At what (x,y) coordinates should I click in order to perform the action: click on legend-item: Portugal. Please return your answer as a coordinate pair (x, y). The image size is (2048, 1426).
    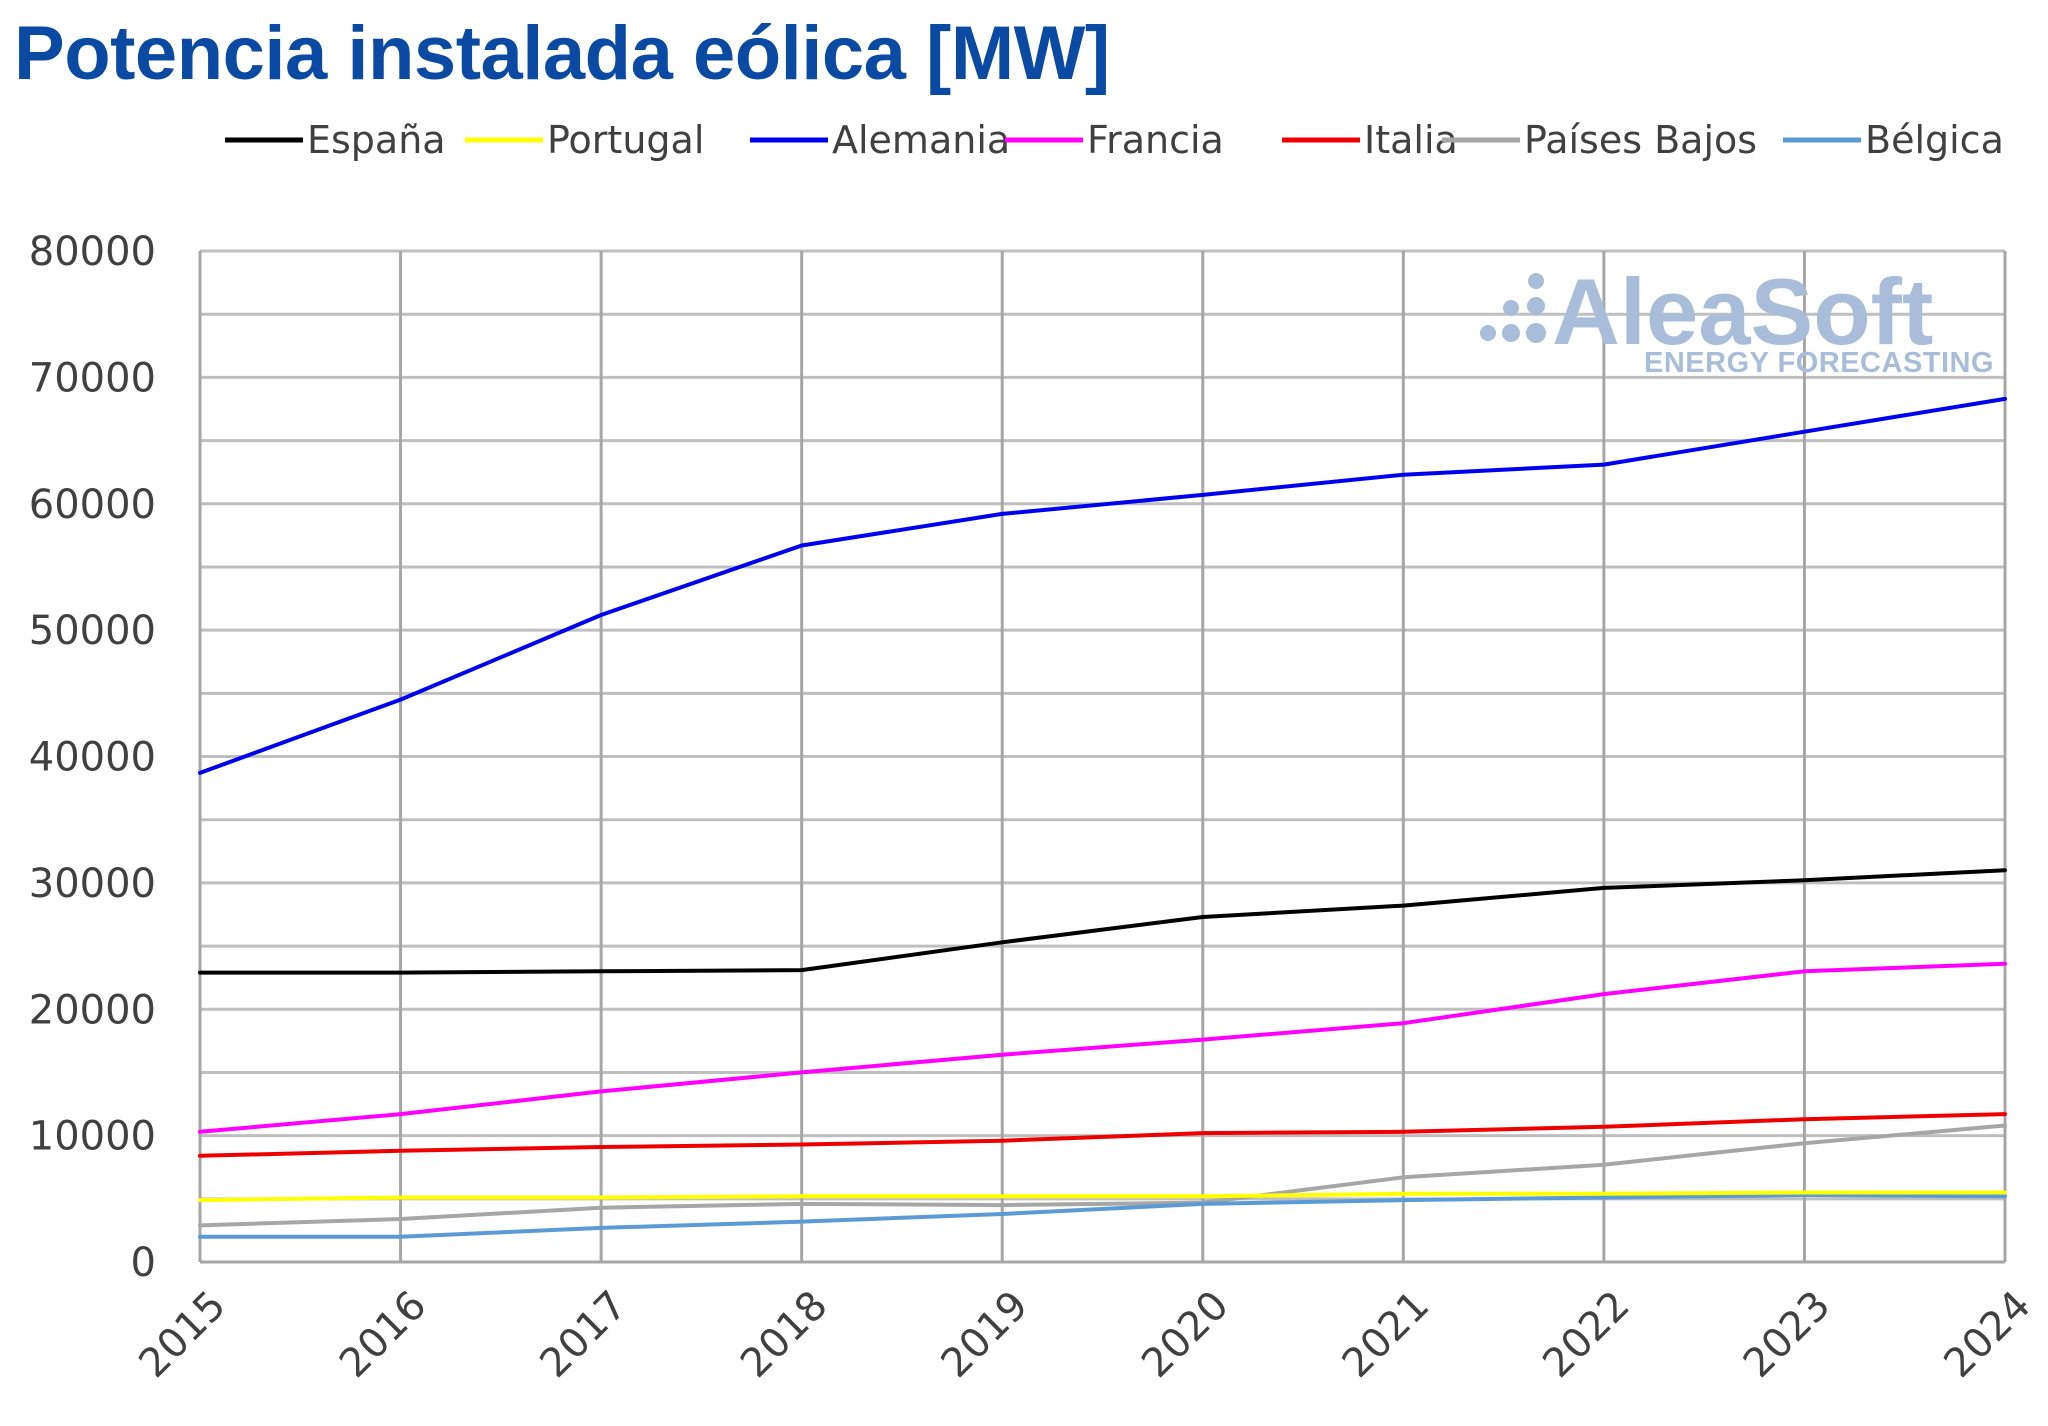
    Looking at the image, I should click on (584, 140).